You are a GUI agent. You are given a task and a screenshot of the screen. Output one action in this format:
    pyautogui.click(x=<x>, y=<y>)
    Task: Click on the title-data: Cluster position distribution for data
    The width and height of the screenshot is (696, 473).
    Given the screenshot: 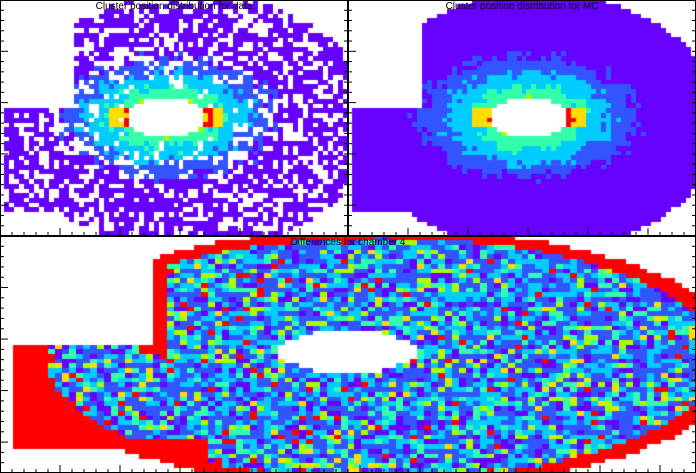 What is the action you would take?
    pyautogui.click(x=174, y=6)
    